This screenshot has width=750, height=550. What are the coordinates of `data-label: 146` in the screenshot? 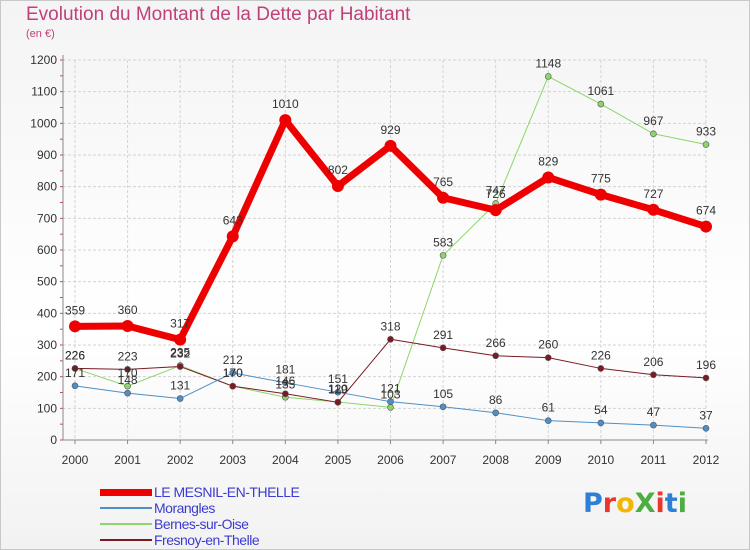 It's located at (285, 381).